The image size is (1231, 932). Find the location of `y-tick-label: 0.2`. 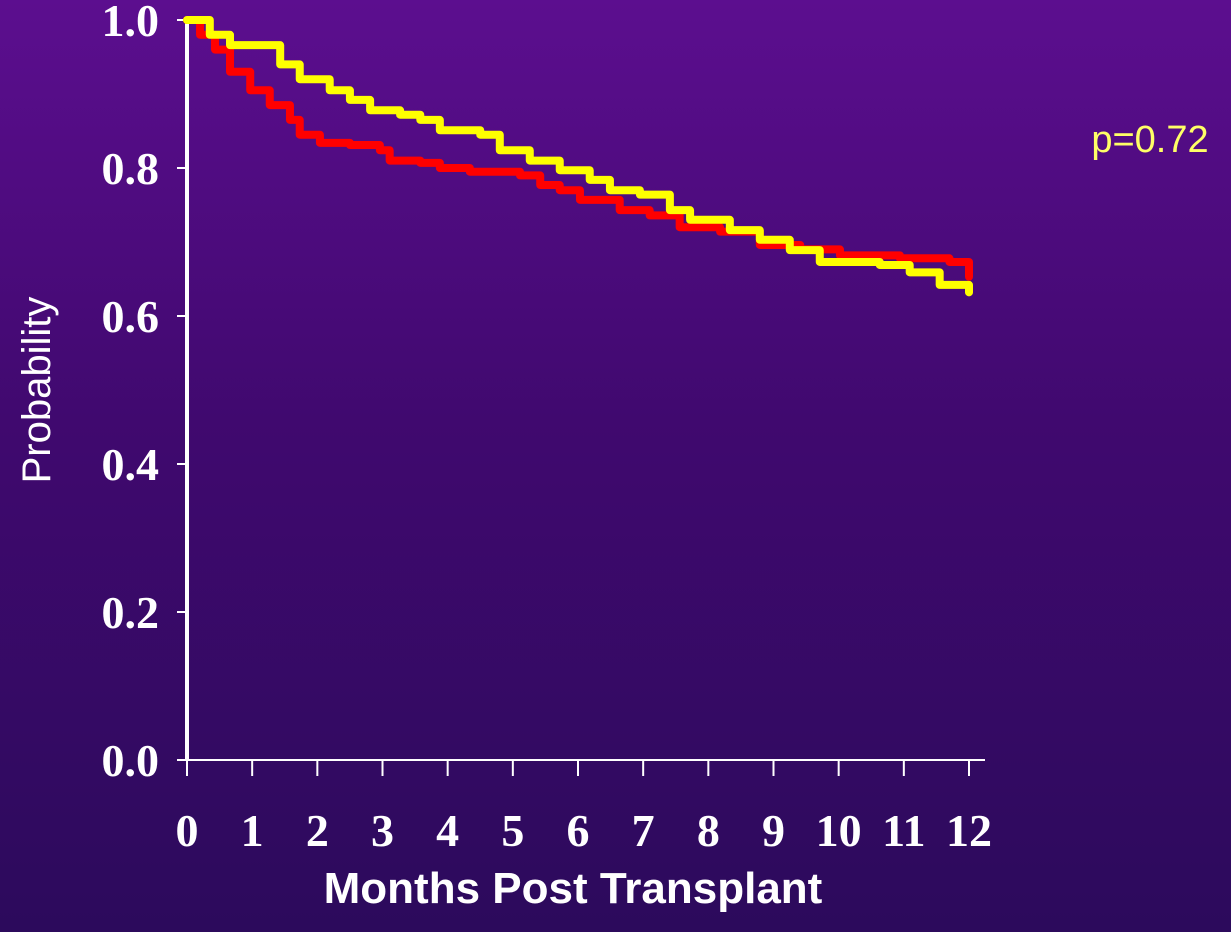

y-tick-label: 0.2 is located at coordinates (131, 612).